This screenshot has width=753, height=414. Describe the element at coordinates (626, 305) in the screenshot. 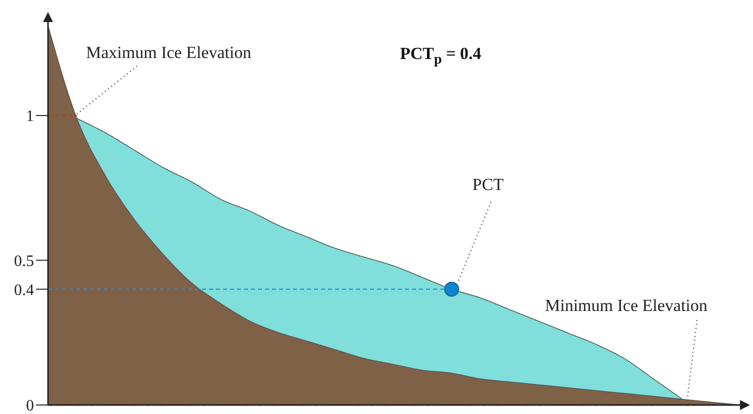

I see `annotation: Minimum Ice Elevation` at that location.